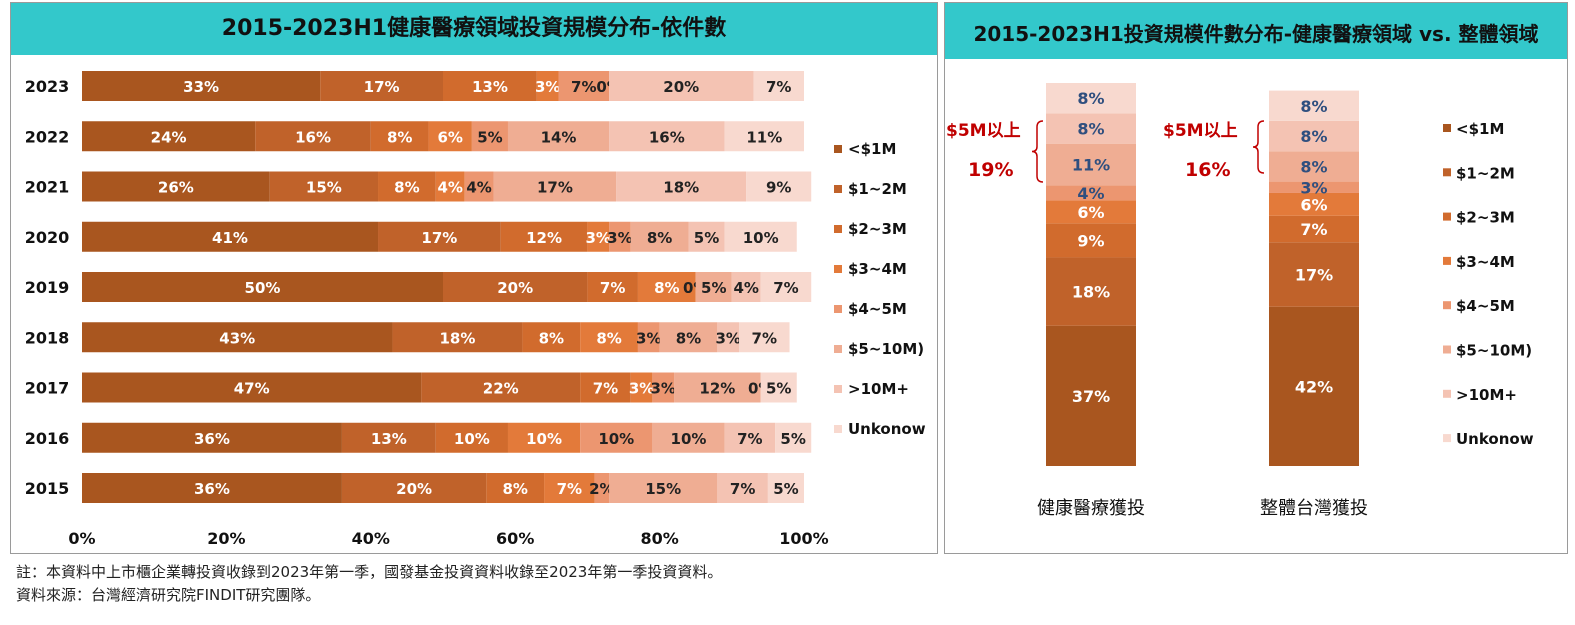 Image resolution: width=1575 pixels, height=625 pixels. Describe the element at coordinates (1091, 165) in the screenshot. I see `data-label: 11%` at that location.